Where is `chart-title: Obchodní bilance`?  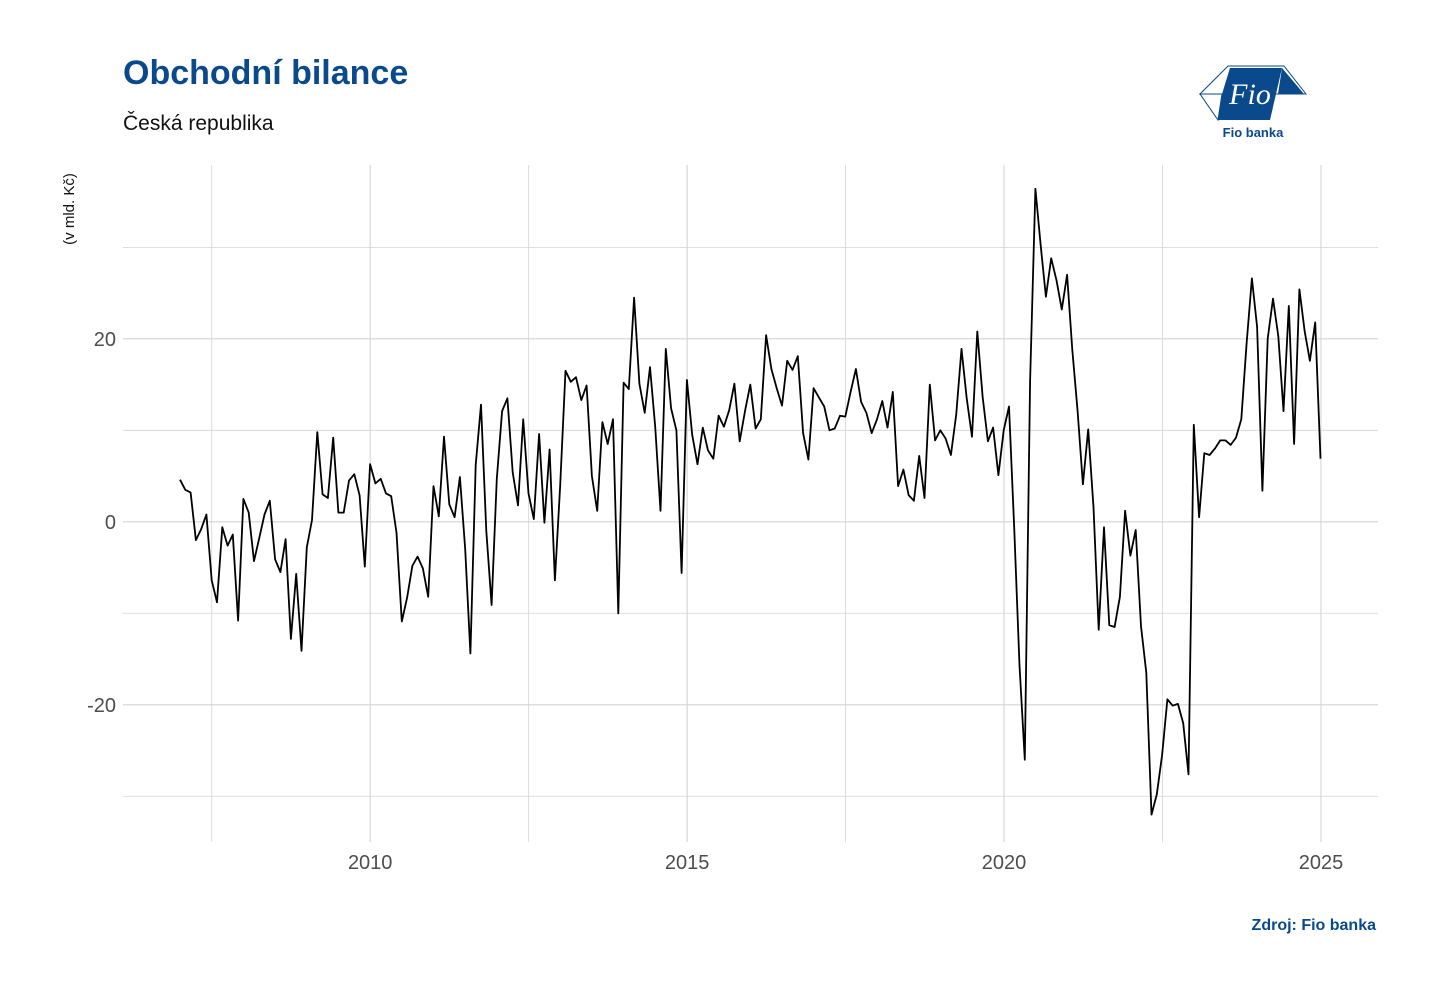 chart-title: Obchodní bilance is located at coordinates (266, 73).